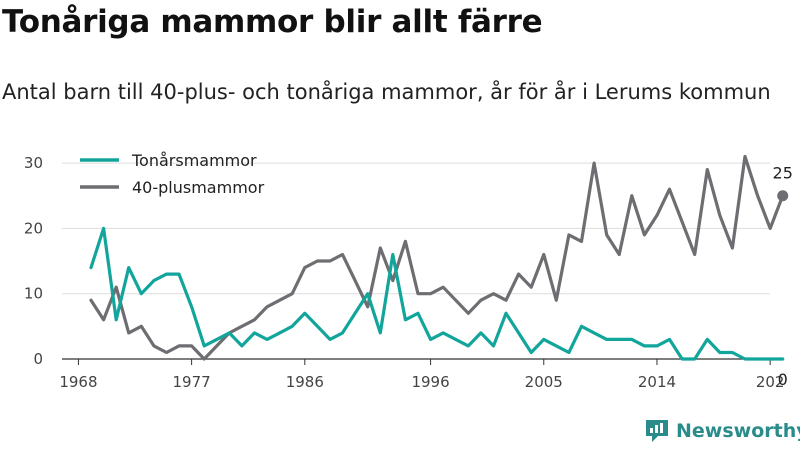 This screenshot has height=450, width=800. Describe the element at coordinates (33, 261) in the screenshot. I see `y-axis-ticks: 0 10 20 30` at that location.